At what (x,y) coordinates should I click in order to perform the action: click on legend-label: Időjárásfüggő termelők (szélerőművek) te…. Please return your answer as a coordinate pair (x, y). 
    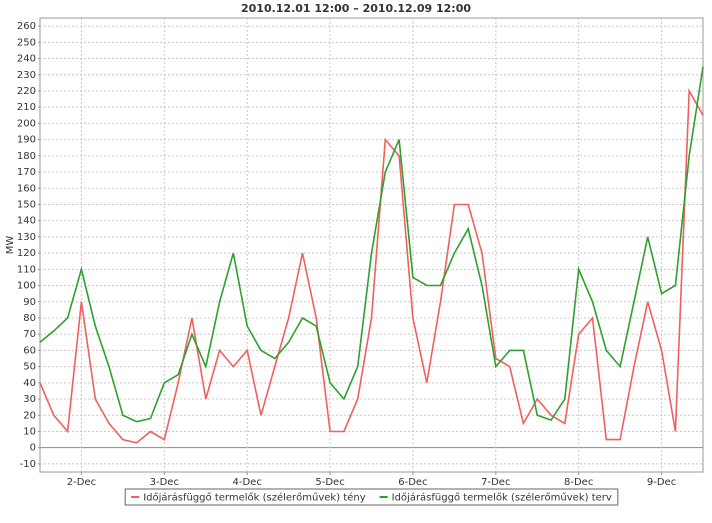
    Looking at the image, I should click on (502, 498).